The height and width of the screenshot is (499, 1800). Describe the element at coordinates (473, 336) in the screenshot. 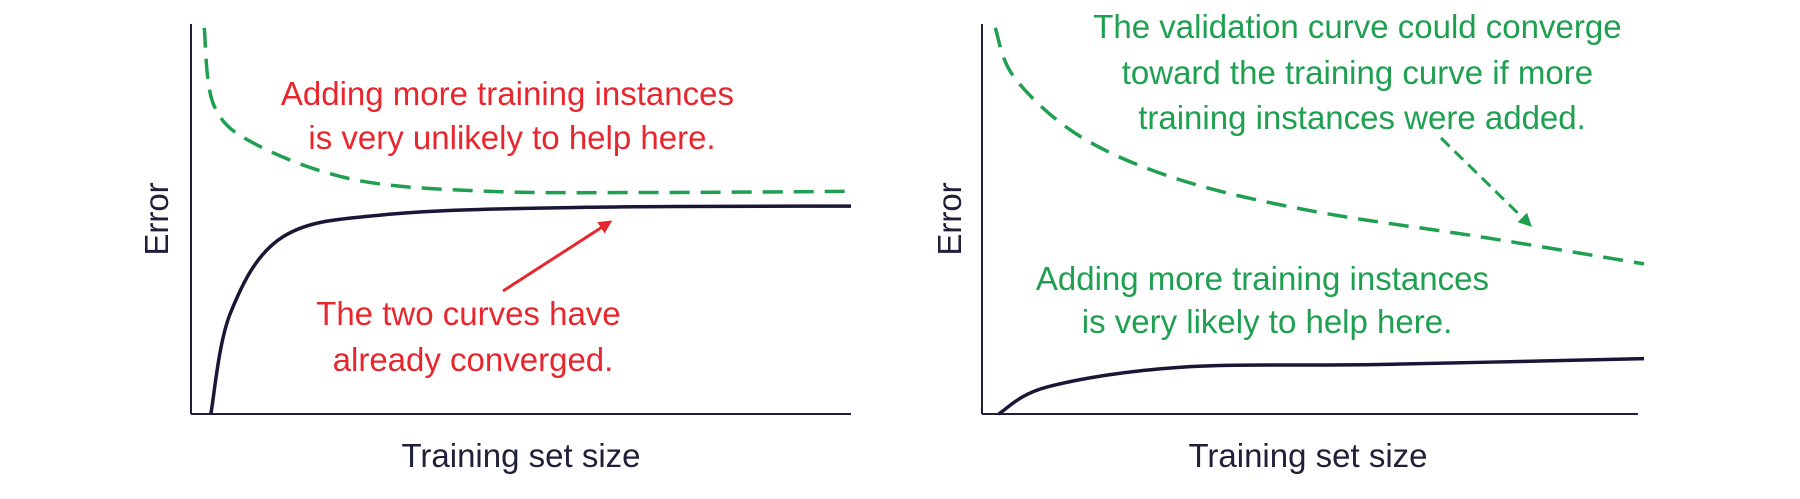

I see `left-converged-annotation: The two curves have already converged.` at that location.